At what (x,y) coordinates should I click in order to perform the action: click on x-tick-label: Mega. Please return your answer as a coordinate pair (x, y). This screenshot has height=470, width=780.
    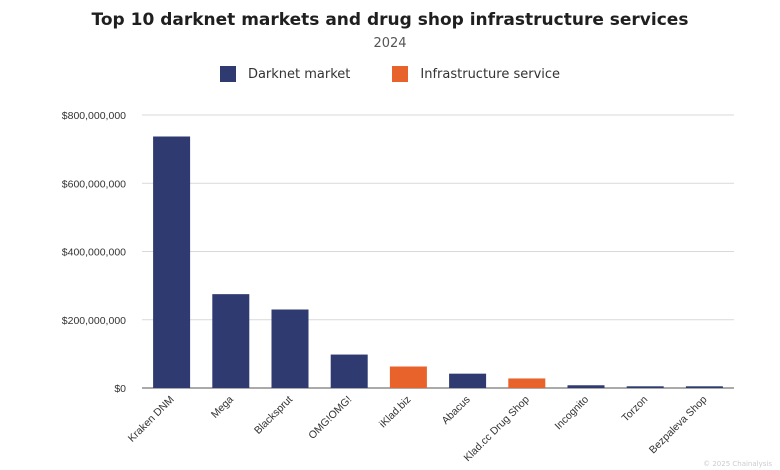
    Looking at the image, I should click on (222, 407).